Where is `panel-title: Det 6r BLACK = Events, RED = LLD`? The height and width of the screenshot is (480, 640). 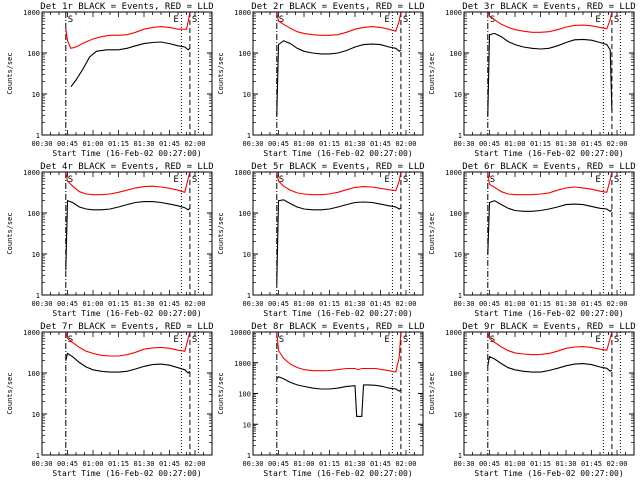 panel-title: Det 6r BLACK = Events, RED = LLD is located at coordinates (548, 167).